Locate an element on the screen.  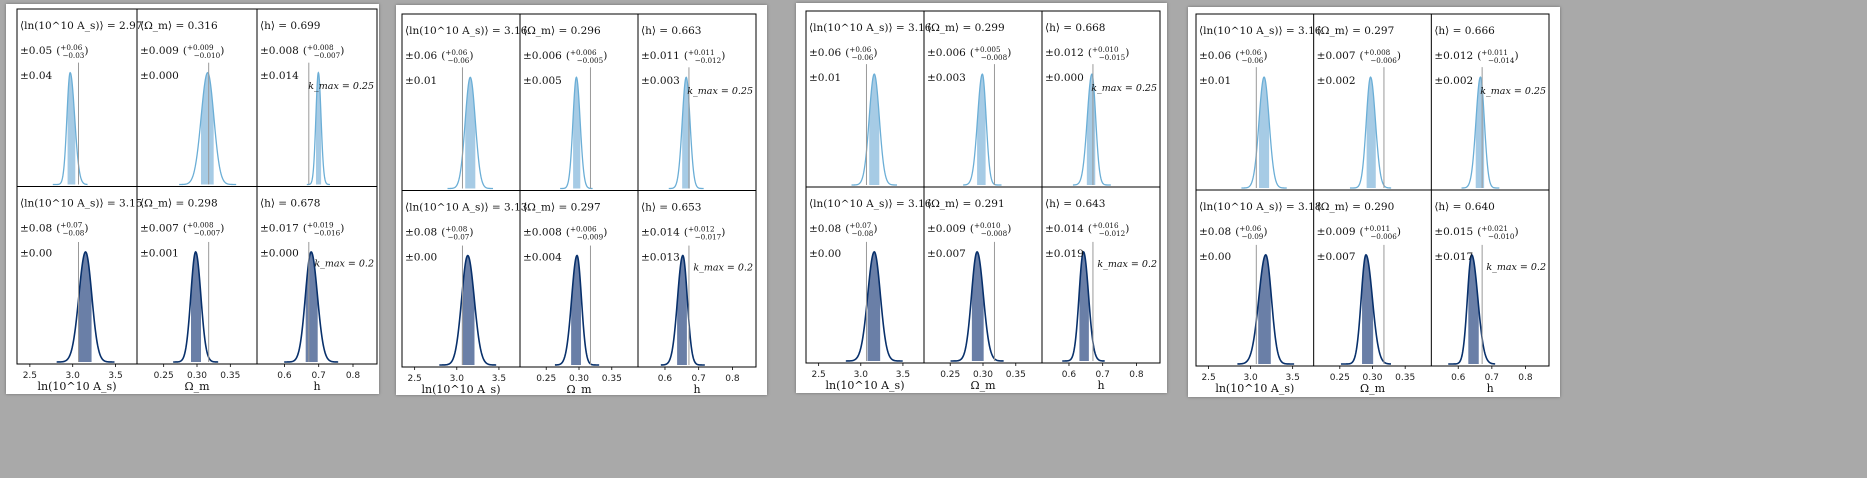
error-label: ±0.012 (+0.010 −0.015) is located at coordinates (1087, 53).